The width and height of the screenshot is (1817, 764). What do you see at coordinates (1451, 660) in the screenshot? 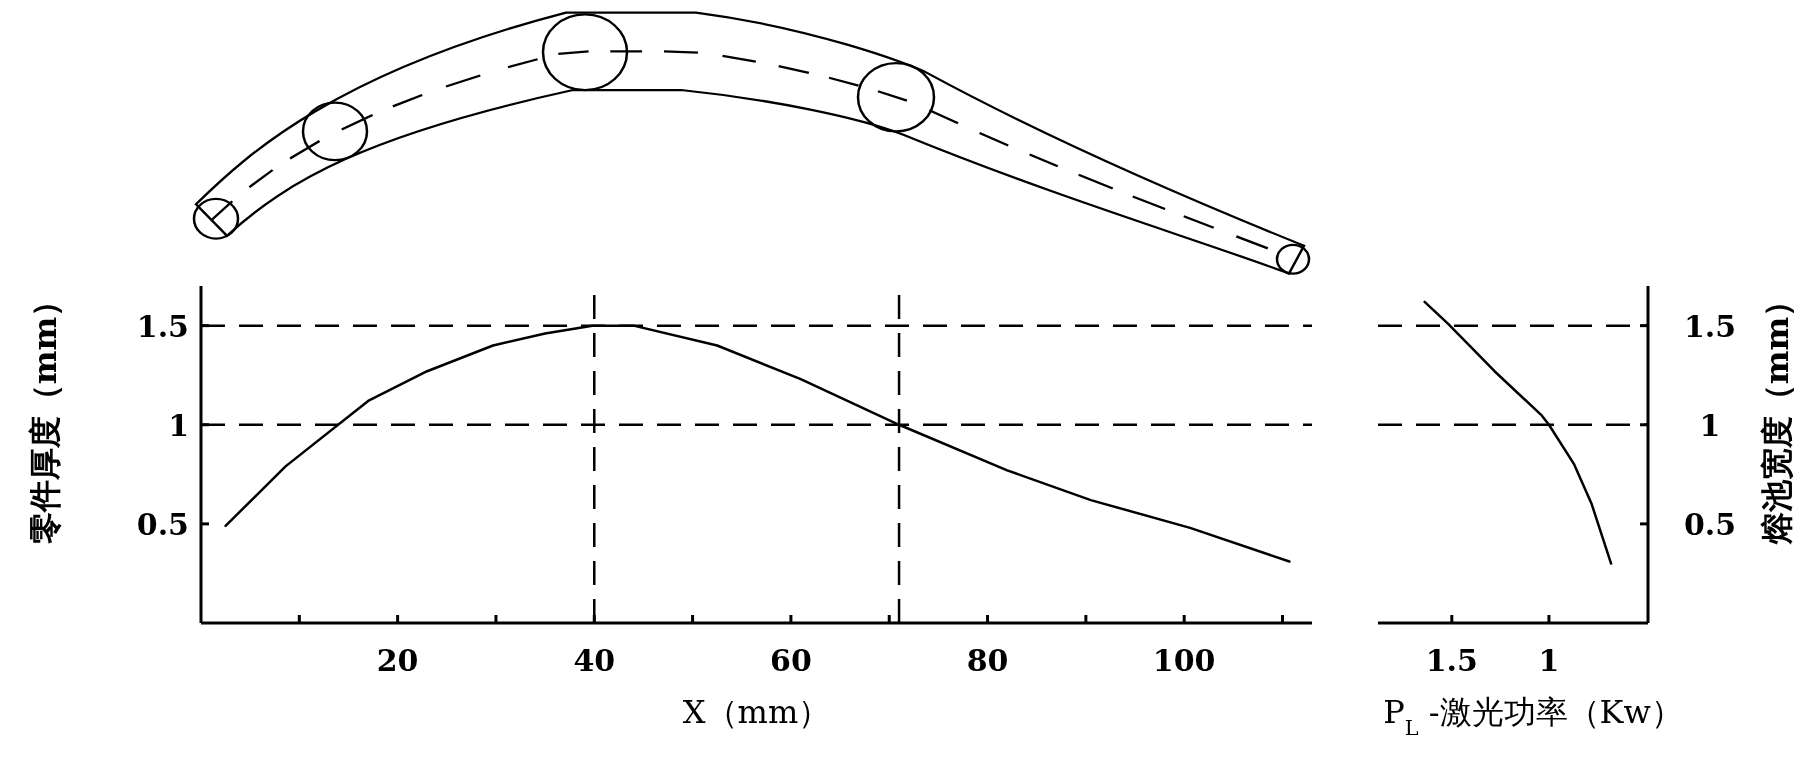
I see `x-tick-label: 1.5` at bounding box center [1451, 660].